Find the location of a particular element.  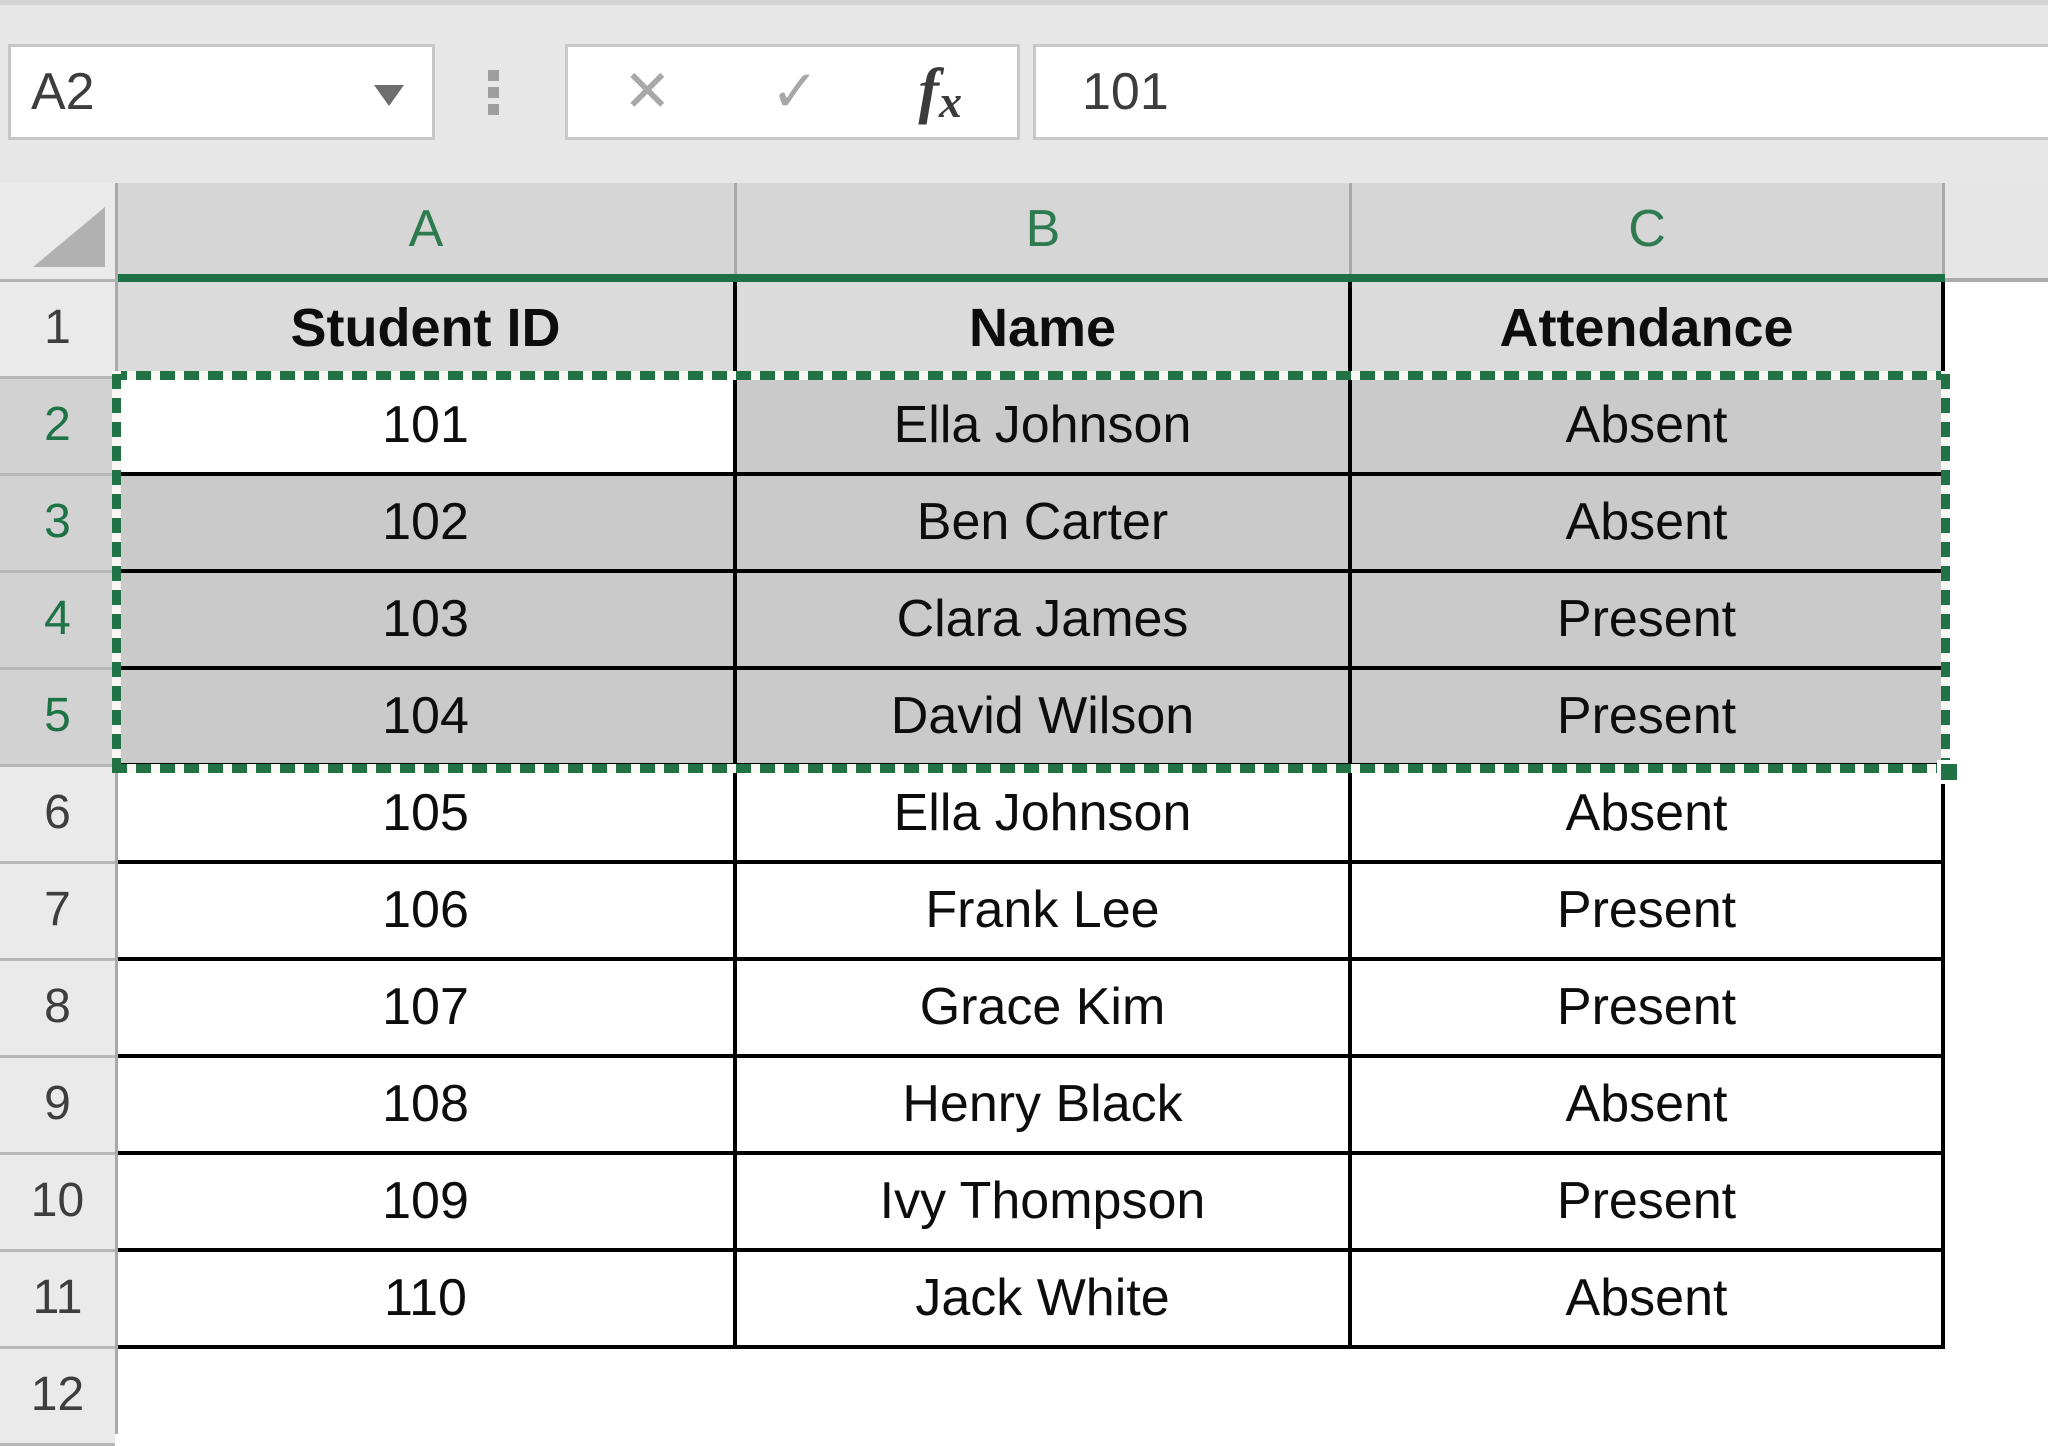

cell-C8: Present is located at coordinates (1648, 1009).